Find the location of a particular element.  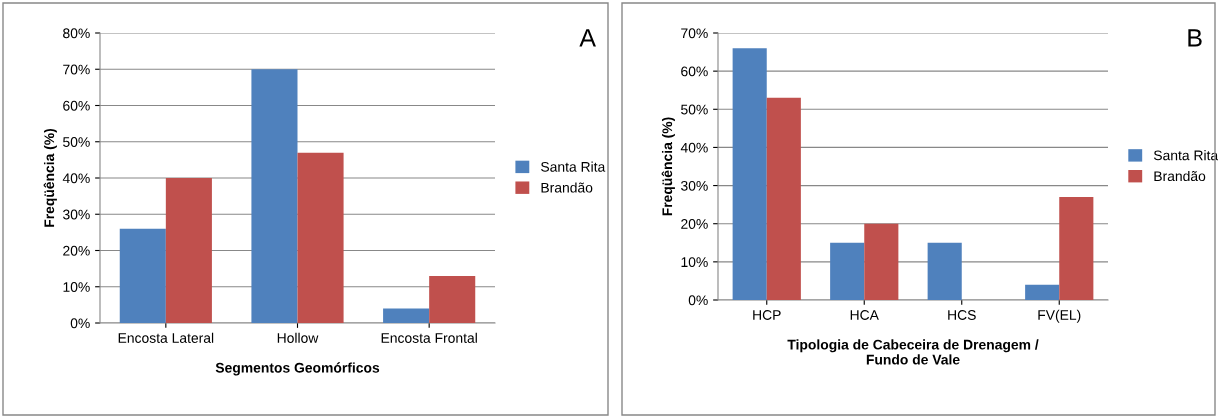

text: A is located at coordinates (587, 38).